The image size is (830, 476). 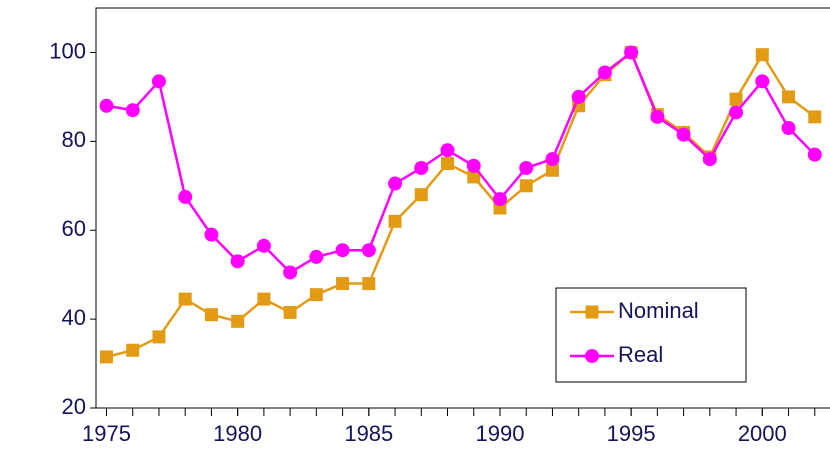 What do you see at coordinates (651, 335) in the screenshot?
I see `legend-box` at bounding box center [651, 335].